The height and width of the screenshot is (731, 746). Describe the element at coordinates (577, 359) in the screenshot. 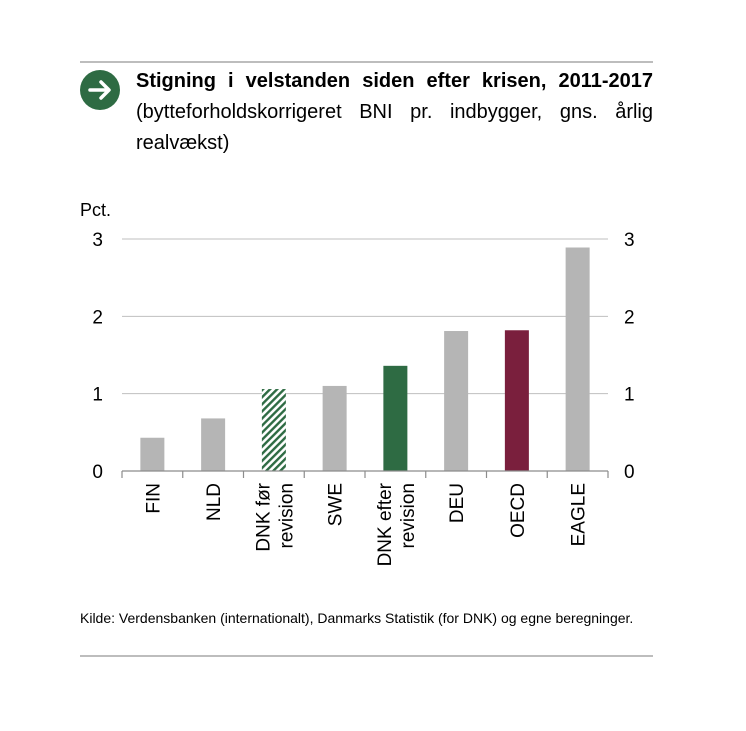

I see `bar-eagle` at that location.